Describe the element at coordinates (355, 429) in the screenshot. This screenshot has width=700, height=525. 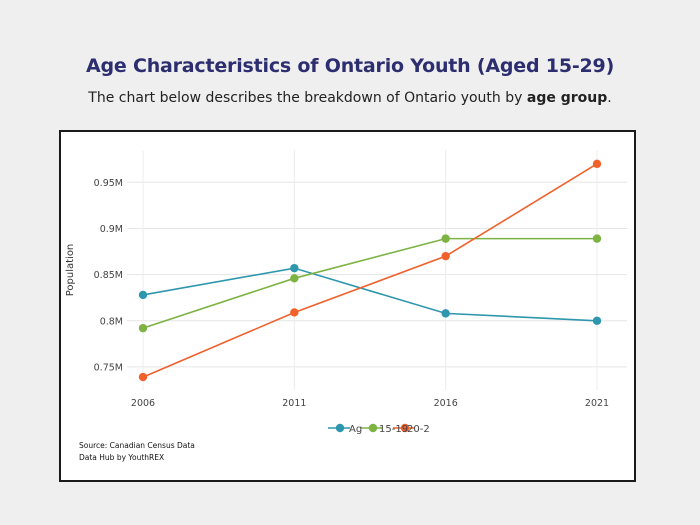
I see `legend-label: Ag` at that location.